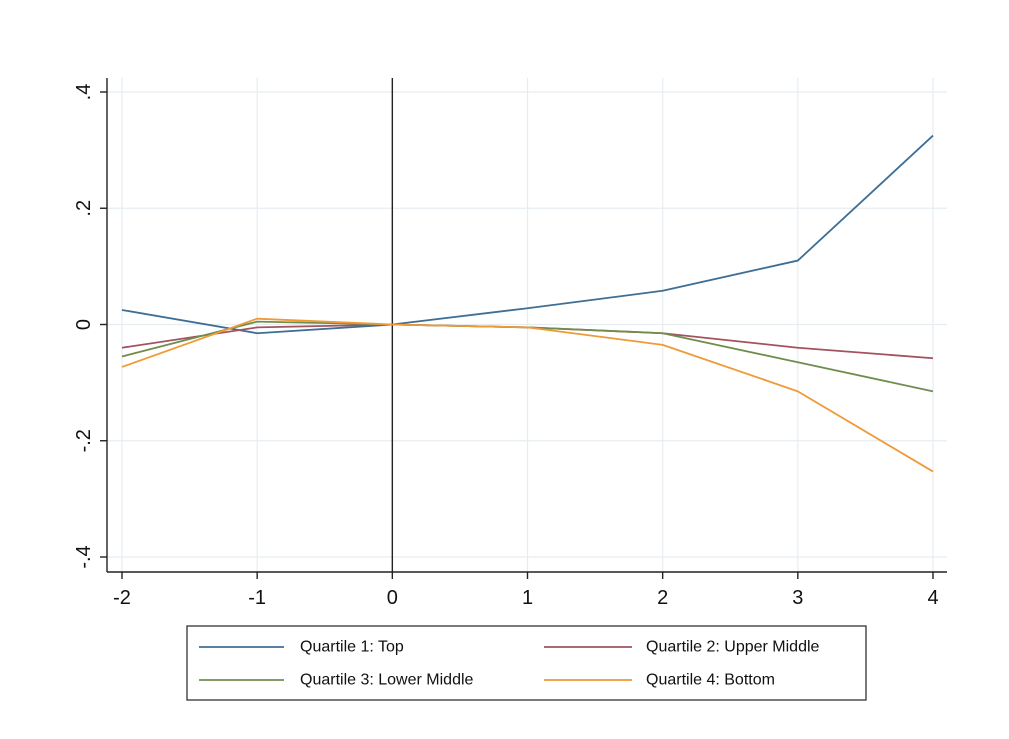  I want to click on x-tick-label: 3, so click(797, 598).